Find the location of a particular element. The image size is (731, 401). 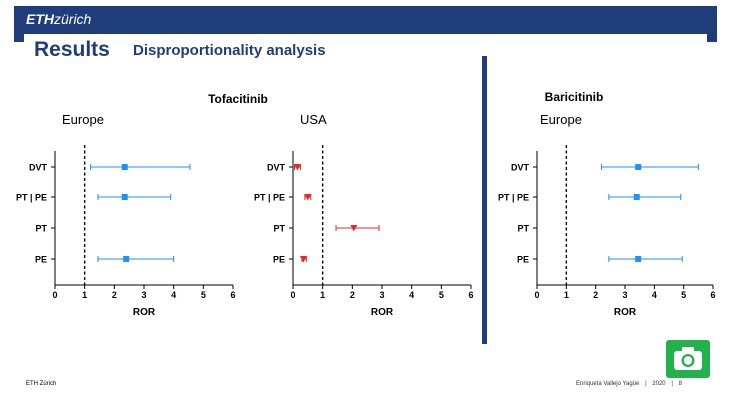

page-subtitle: Disproportionality analysis is located at coordinates (229, 50).